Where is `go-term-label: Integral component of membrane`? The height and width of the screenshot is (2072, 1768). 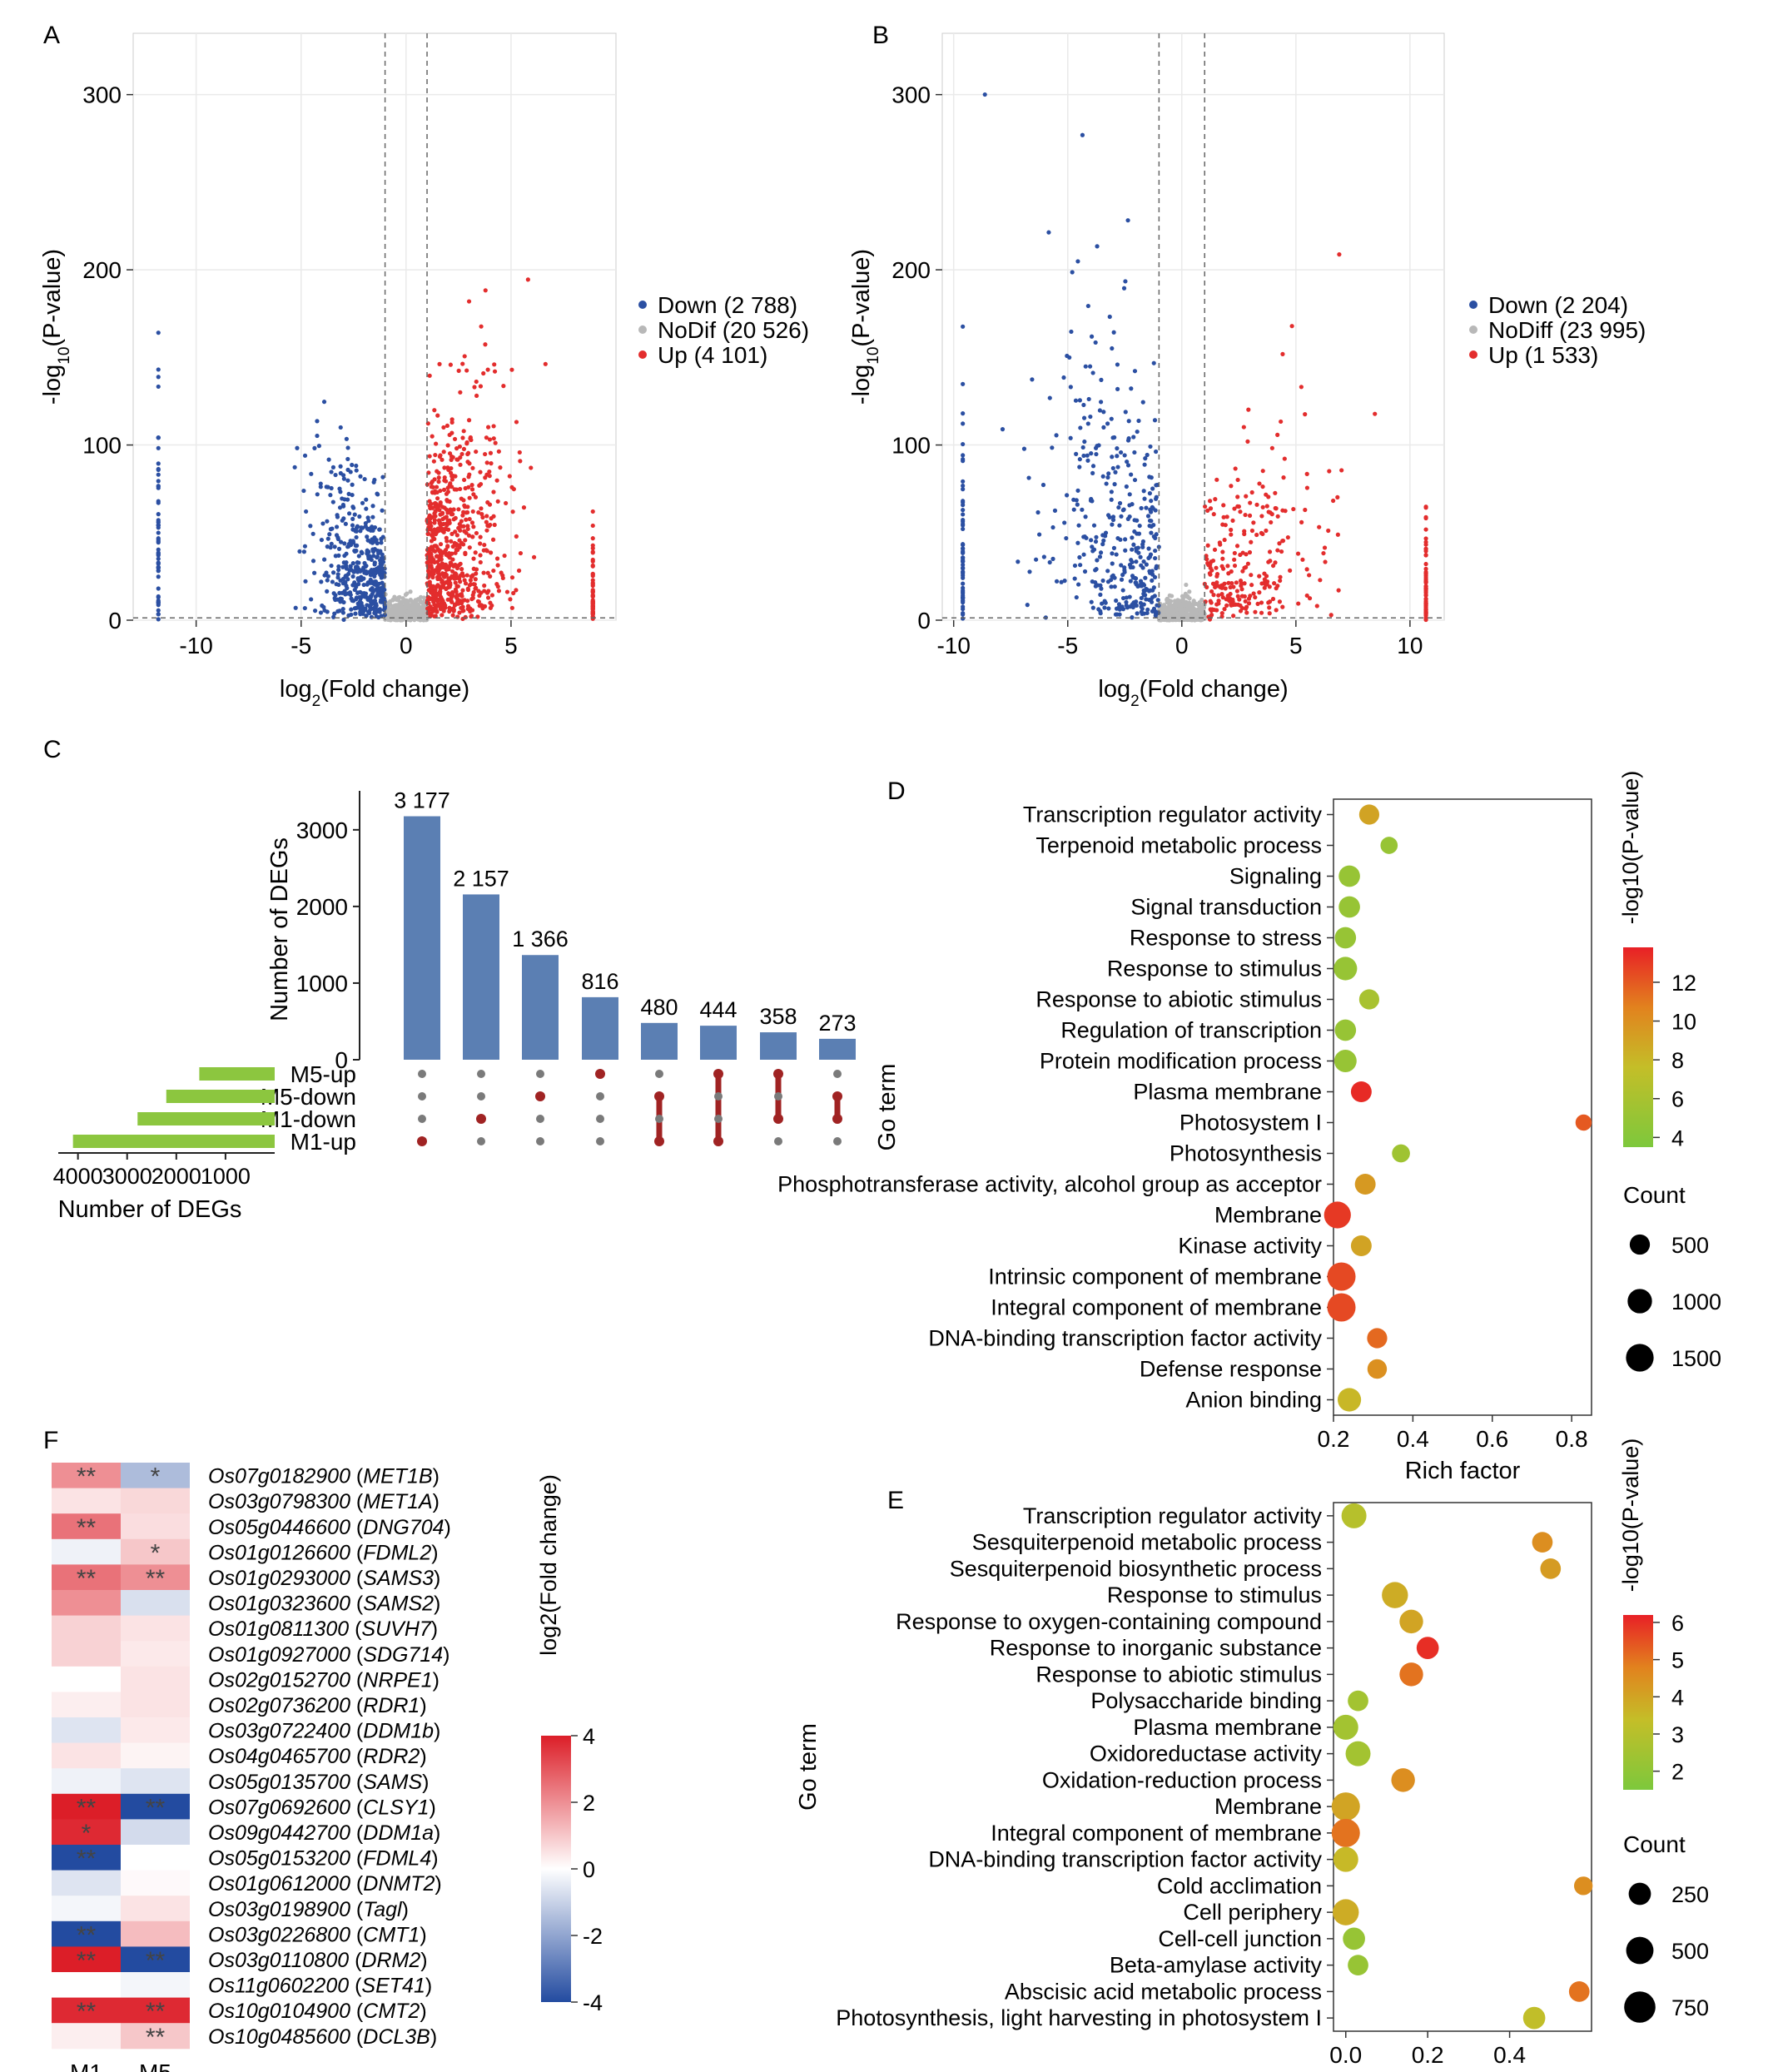 go-term-label: Integral component of membrane is located at coordinates (1156, 1307).